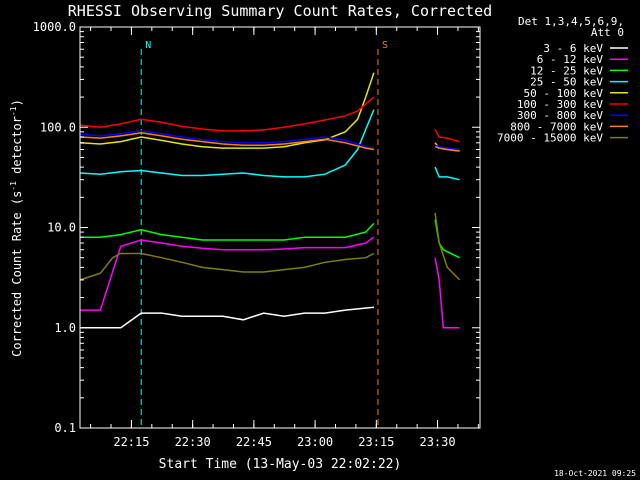 The width and height of the screenshot is (640, 480). What do you see at coordinates (254, 442) in the screenshot?
I see `x-tick-label: 22:45` at bounding box center [254, 442].